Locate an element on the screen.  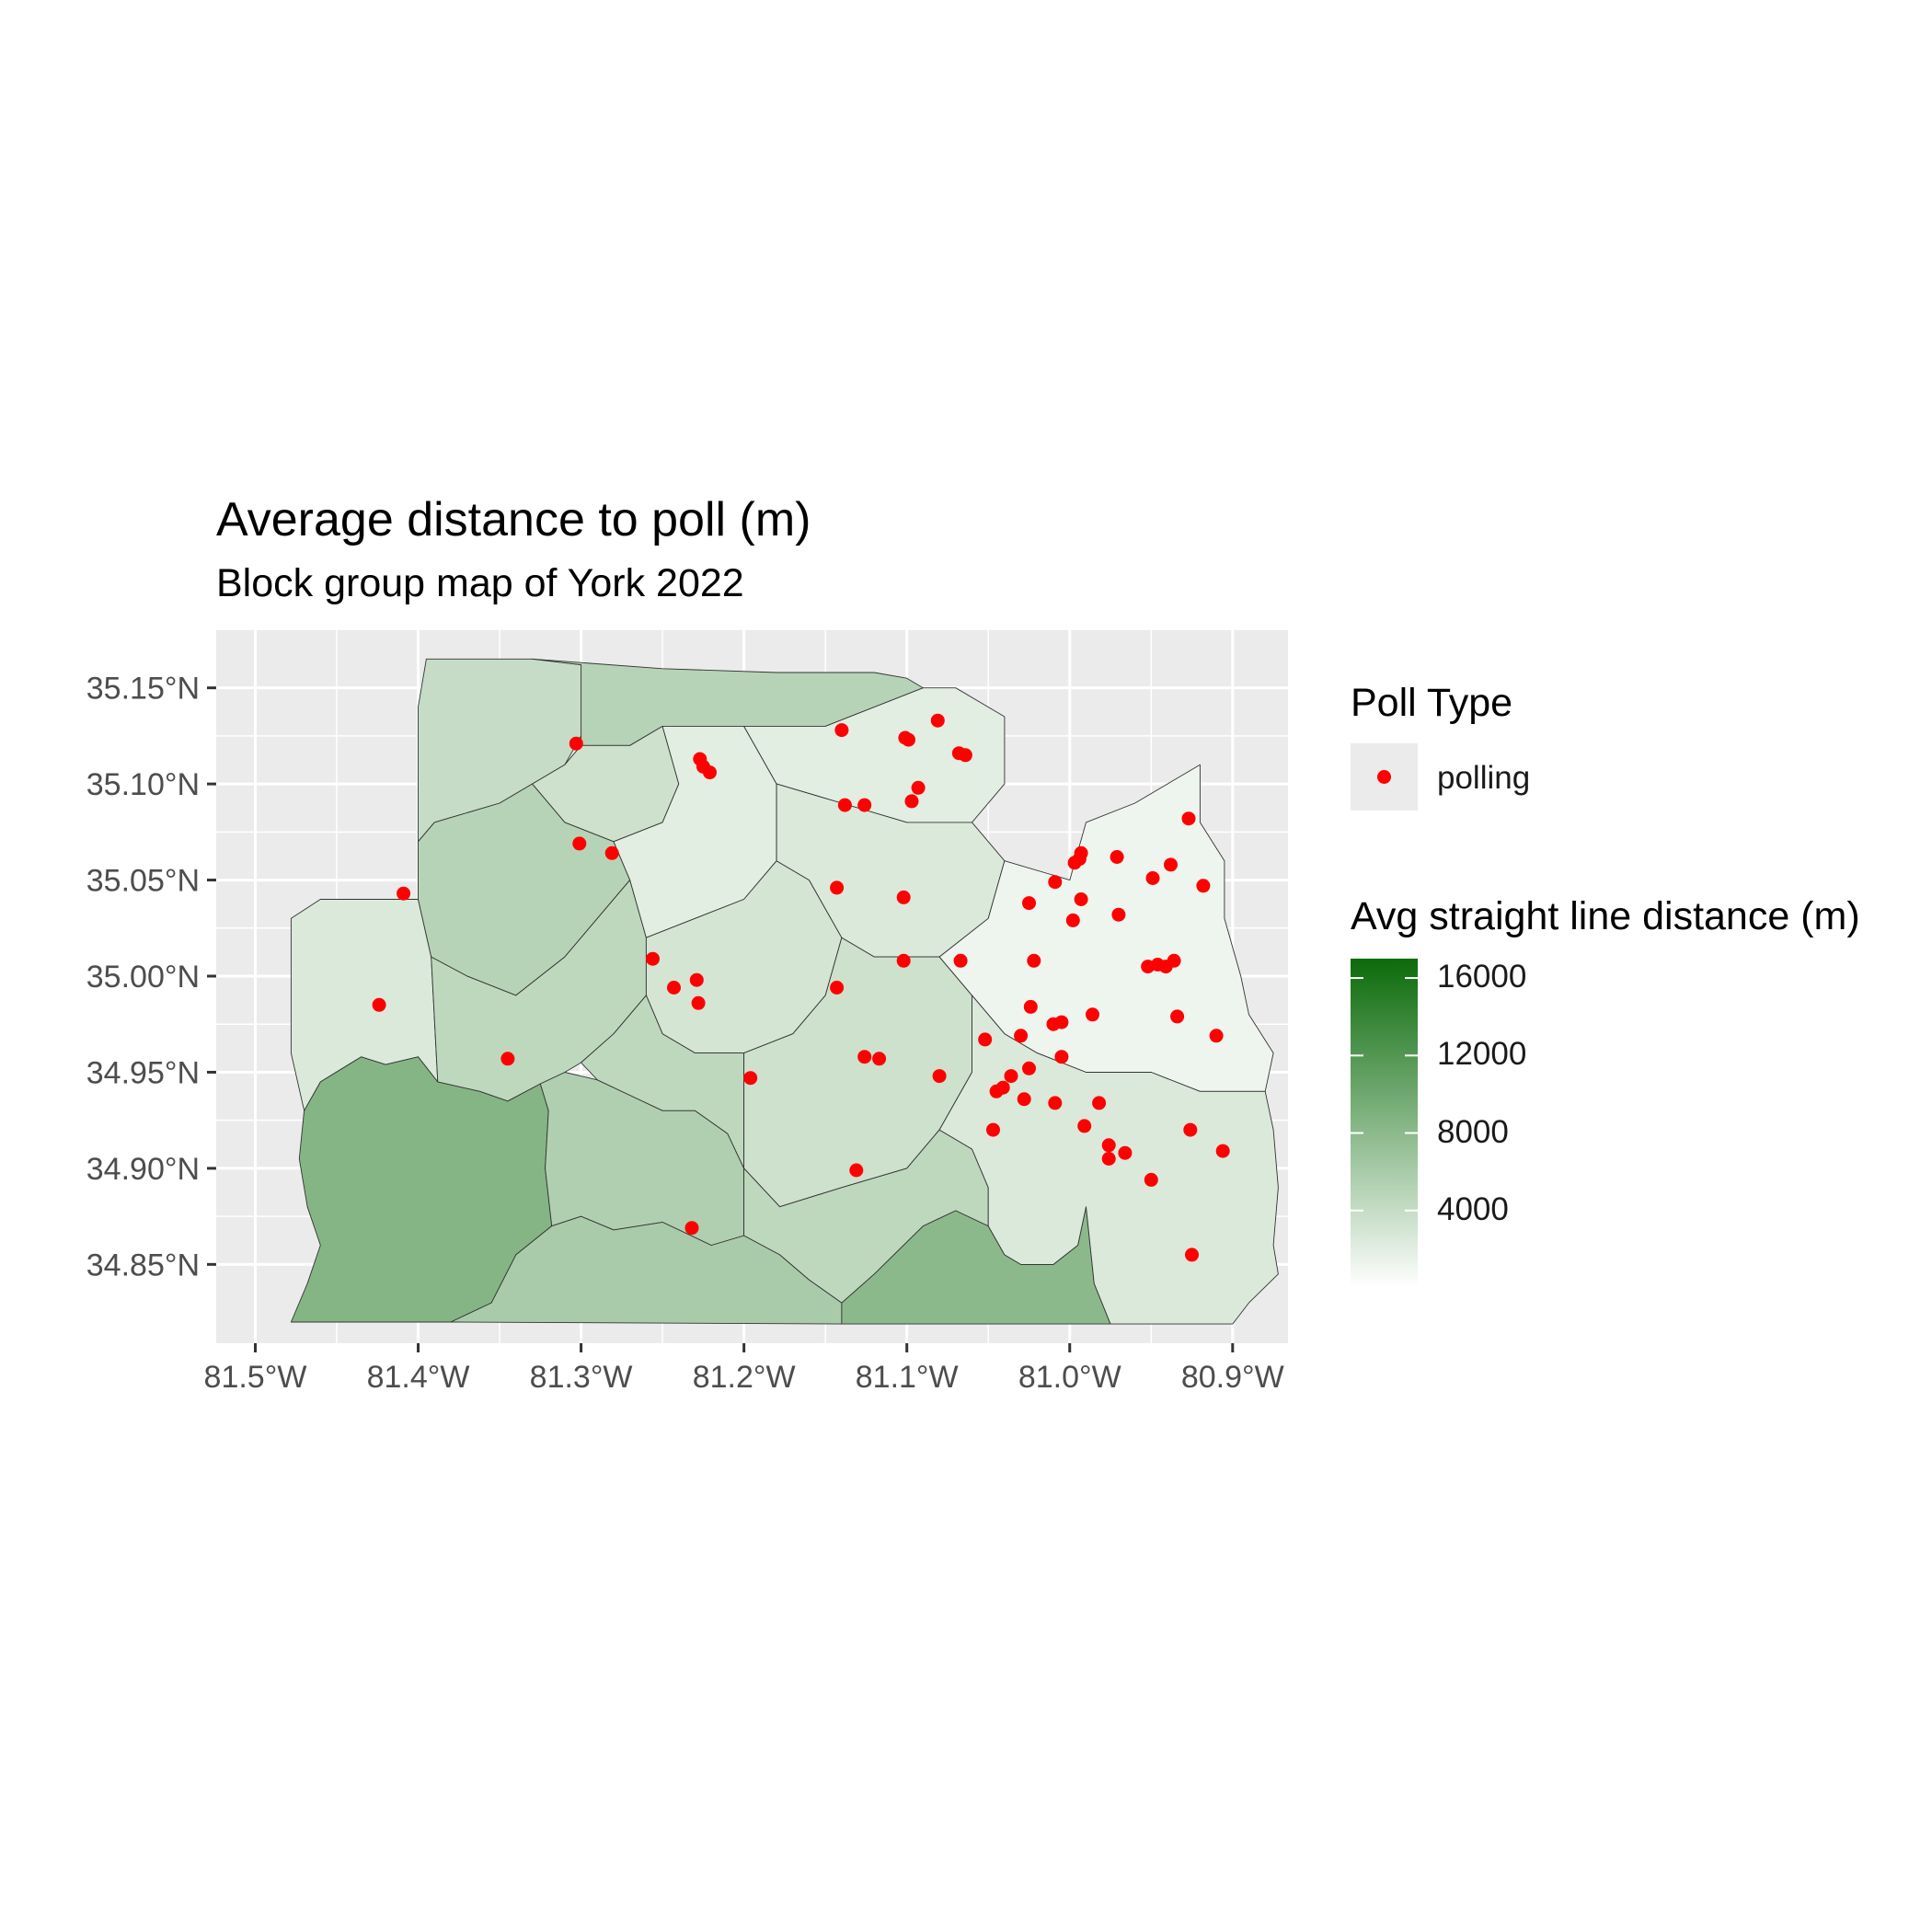
y-tick-label: 35.05°N is located at coordinates (143, 881).